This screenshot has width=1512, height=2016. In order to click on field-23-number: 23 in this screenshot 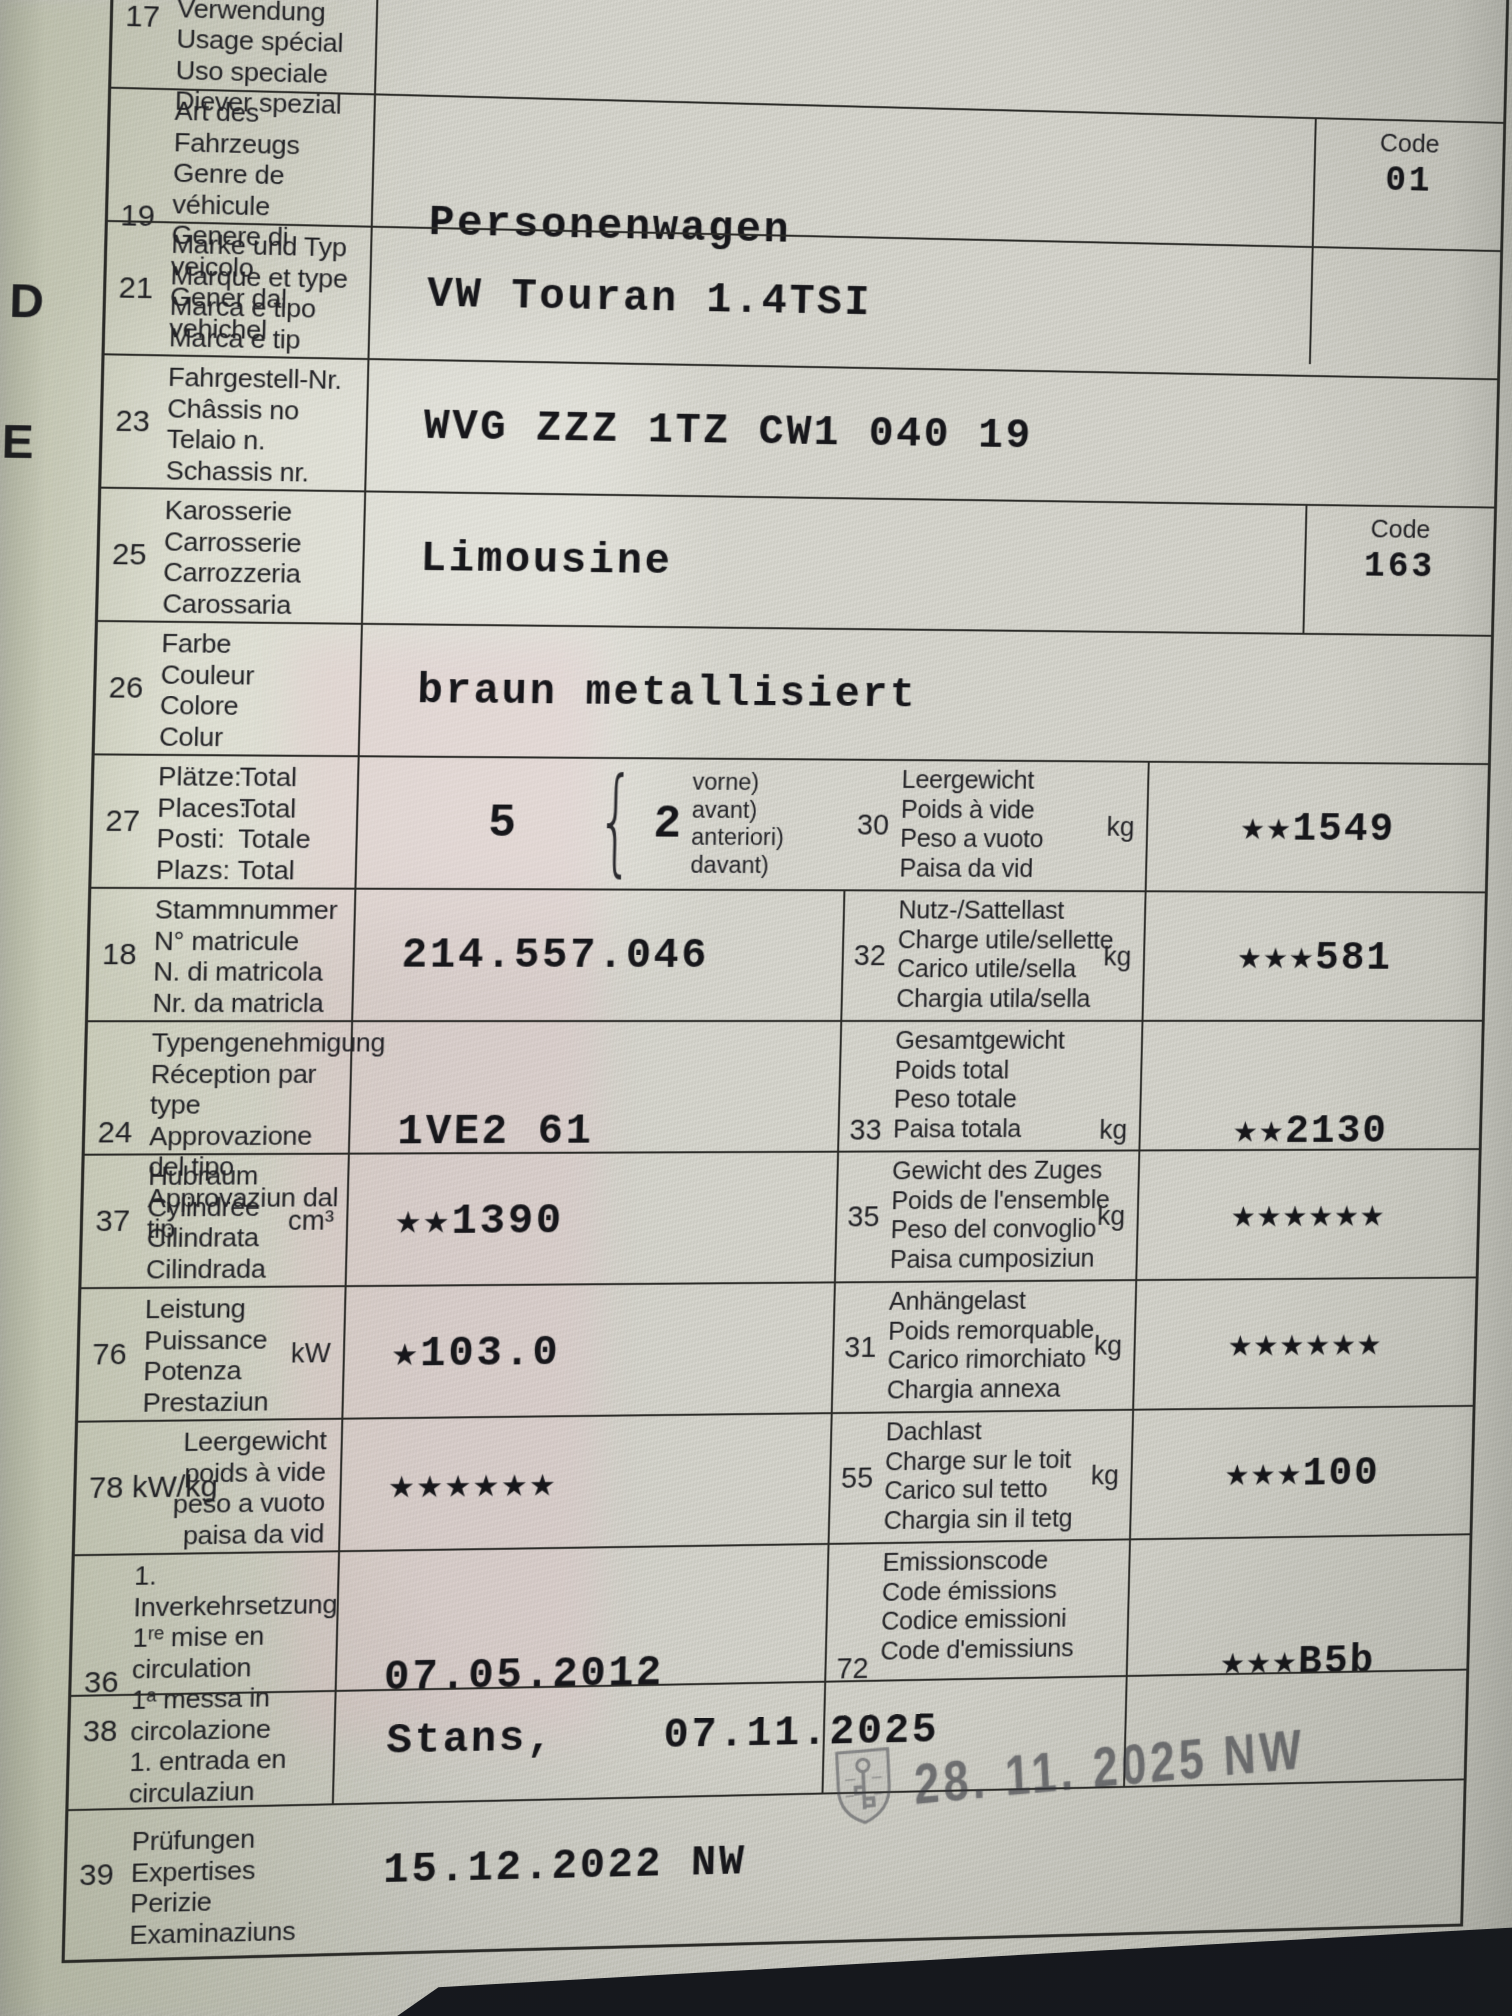, I will do `click(132, 420)`.